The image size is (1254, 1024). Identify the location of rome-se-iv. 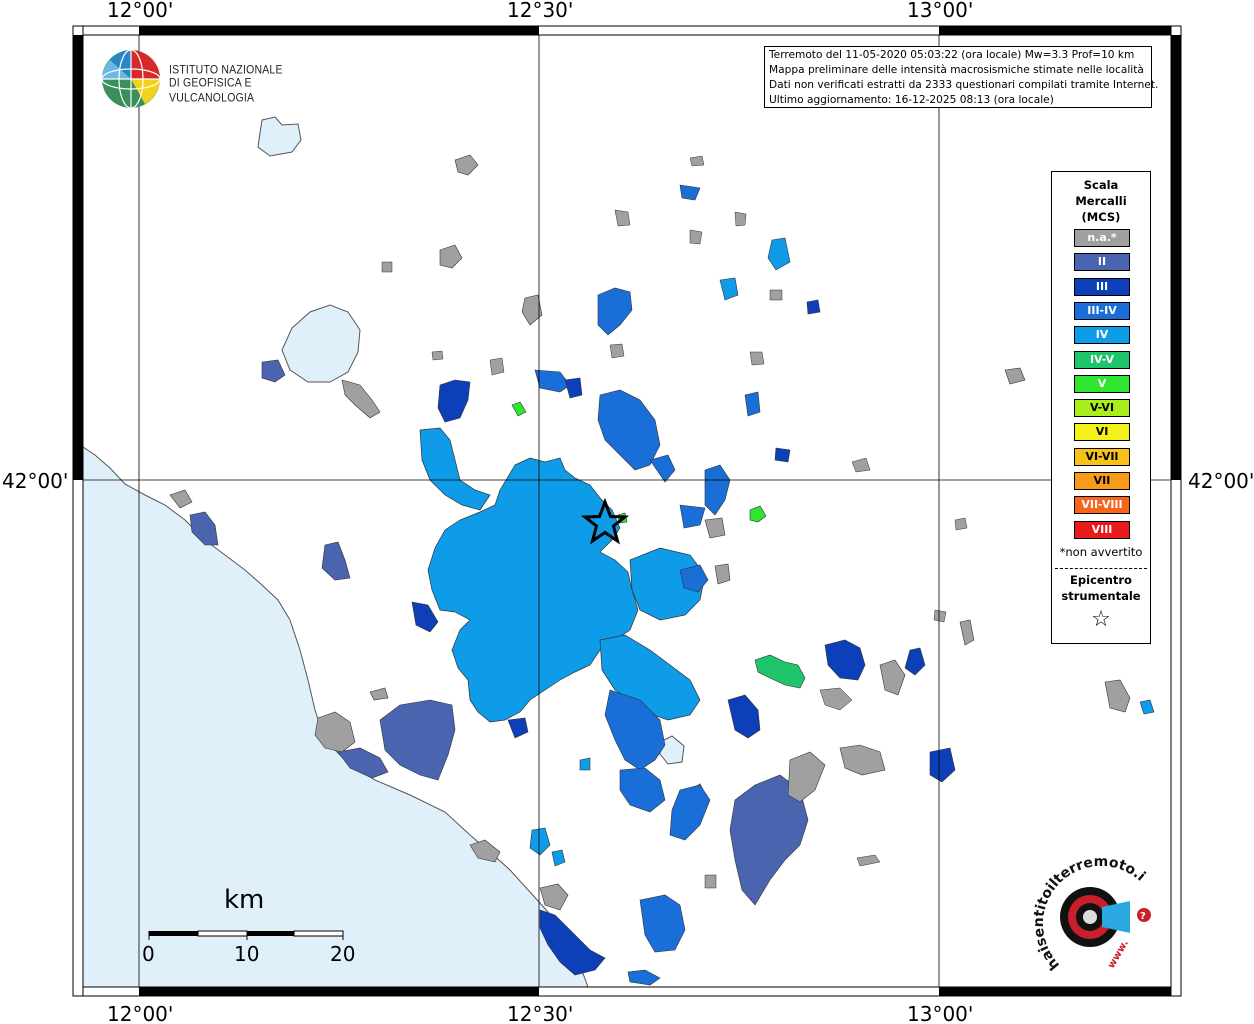
(650, 677).